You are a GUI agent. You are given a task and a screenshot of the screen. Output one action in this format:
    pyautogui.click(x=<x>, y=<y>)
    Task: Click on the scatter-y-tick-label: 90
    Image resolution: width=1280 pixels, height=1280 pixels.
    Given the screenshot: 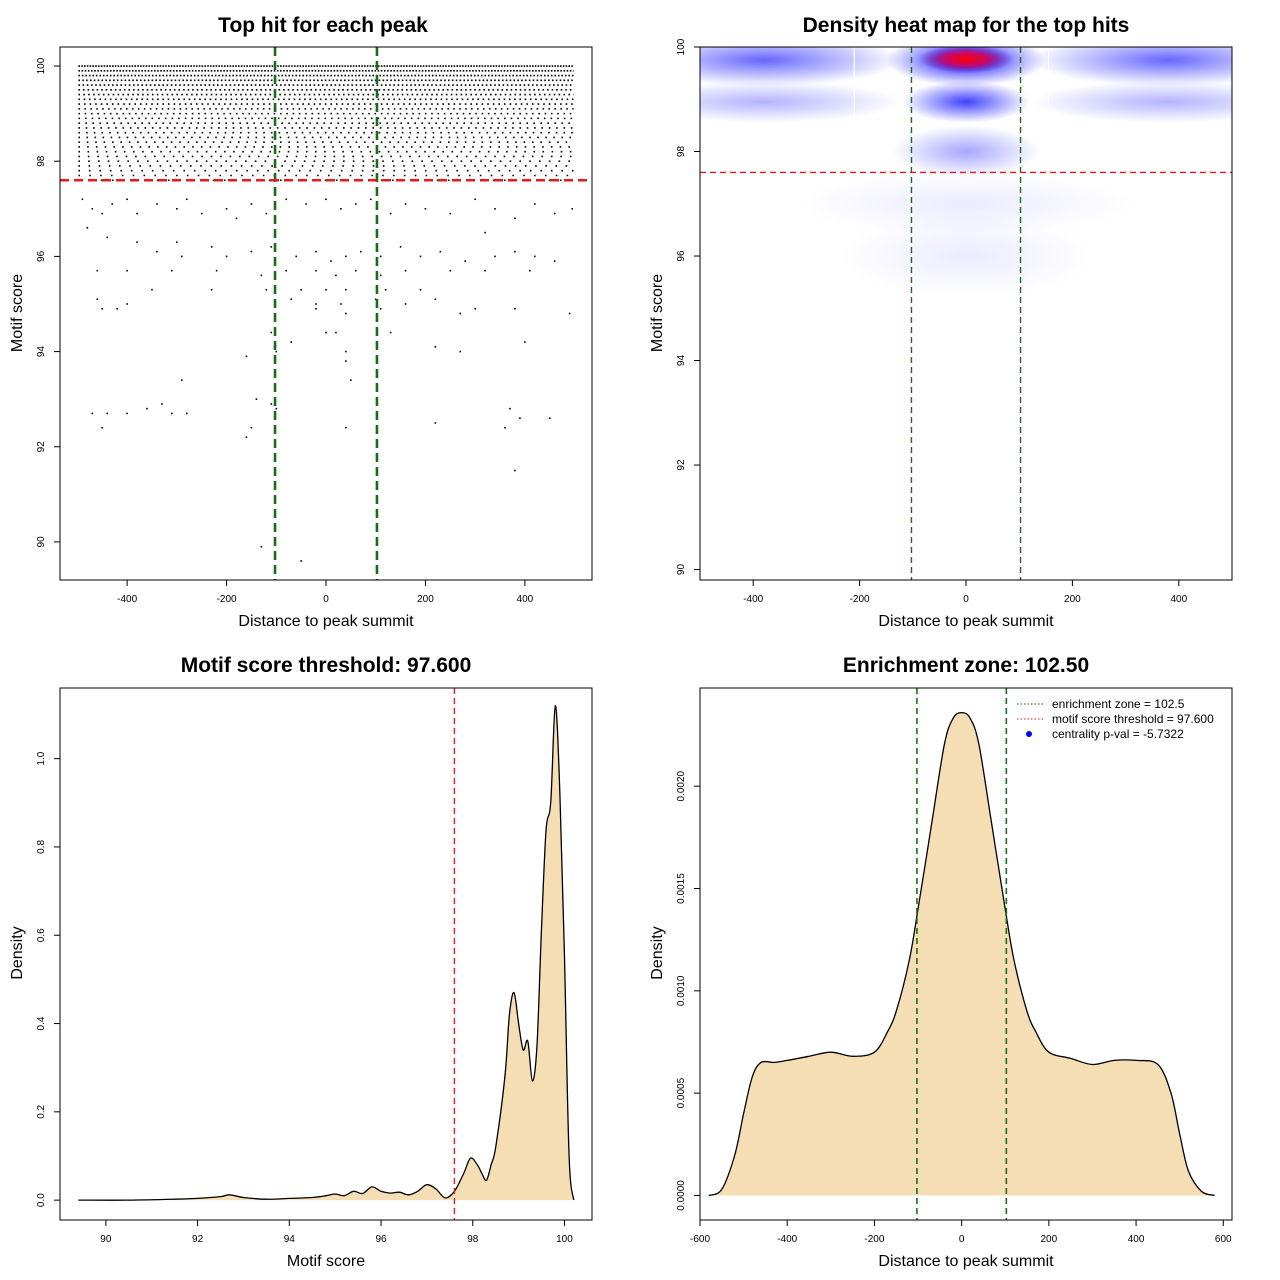 What is the action you would take?
    pyautogui.click(x=41, y=542)
    